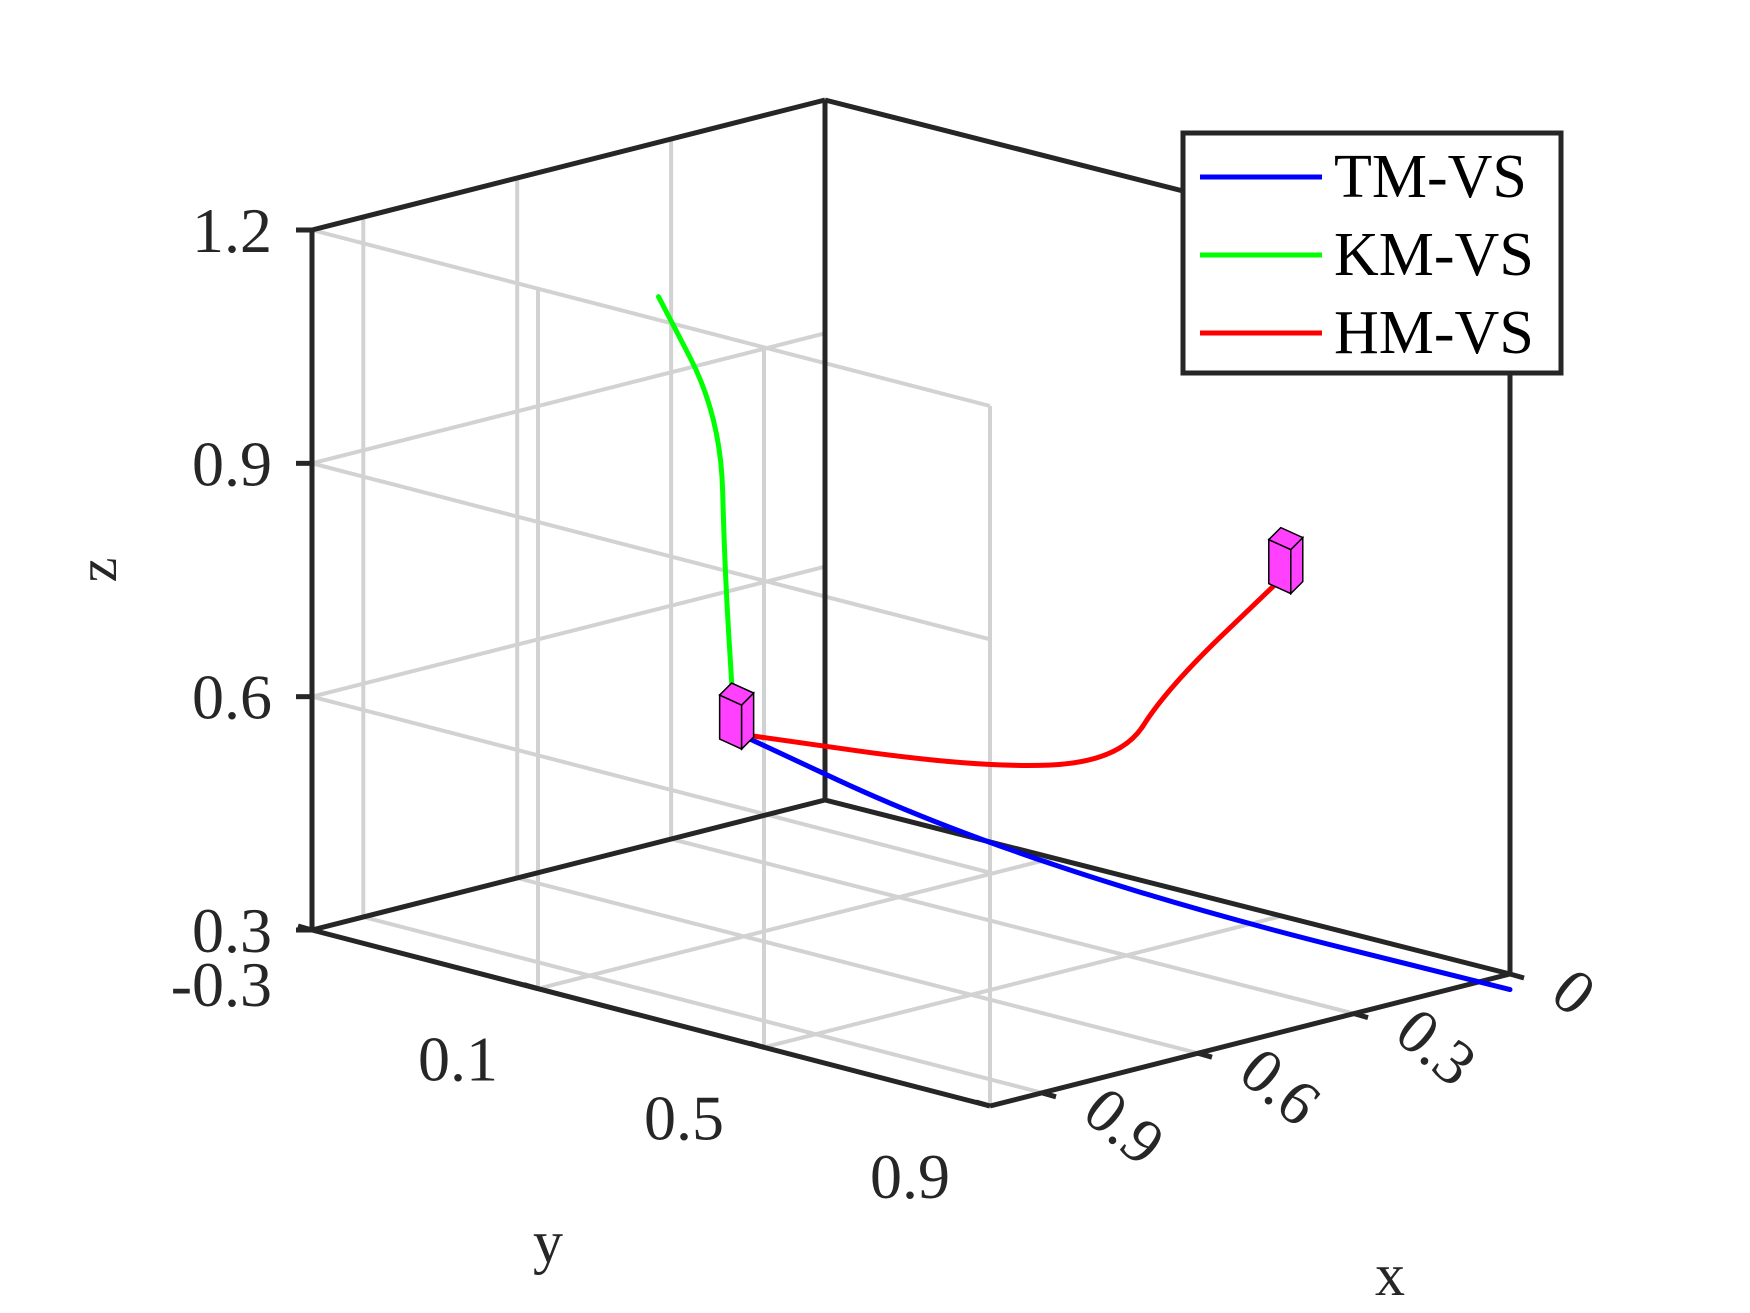 The image size is (1750, 1313). I want to click on z-tick-label: 0.9, so click(232, 463).